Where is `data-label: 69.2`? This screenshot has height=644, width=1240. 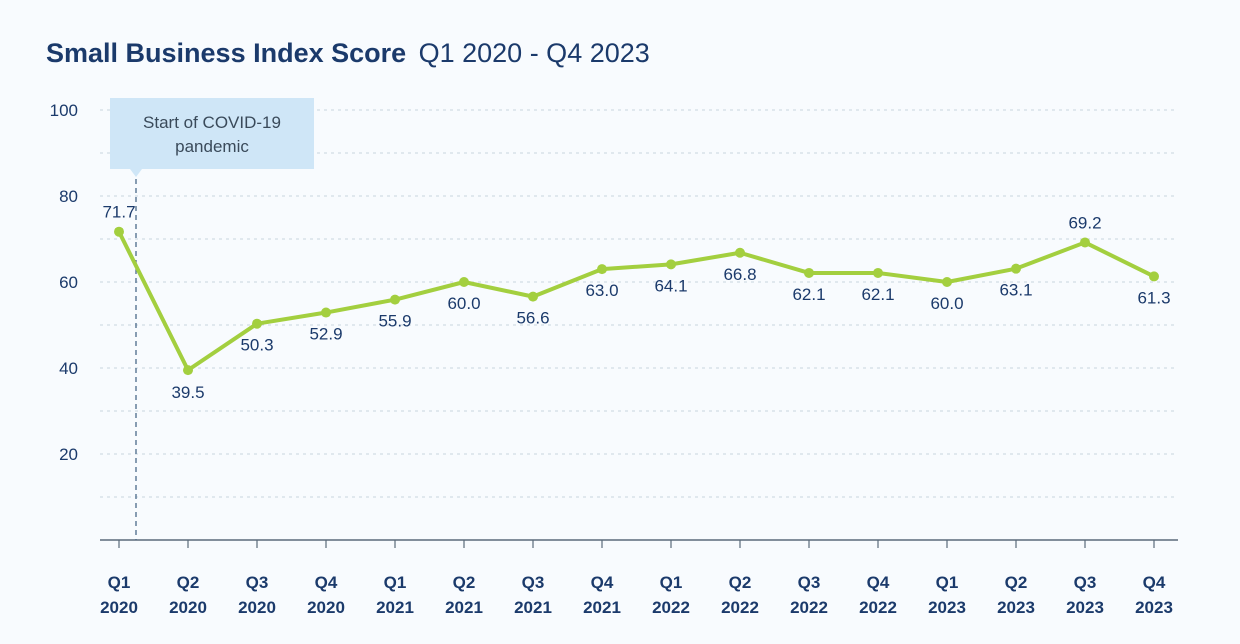 data-label: 69.2 is located at coordinates (1084, 222).